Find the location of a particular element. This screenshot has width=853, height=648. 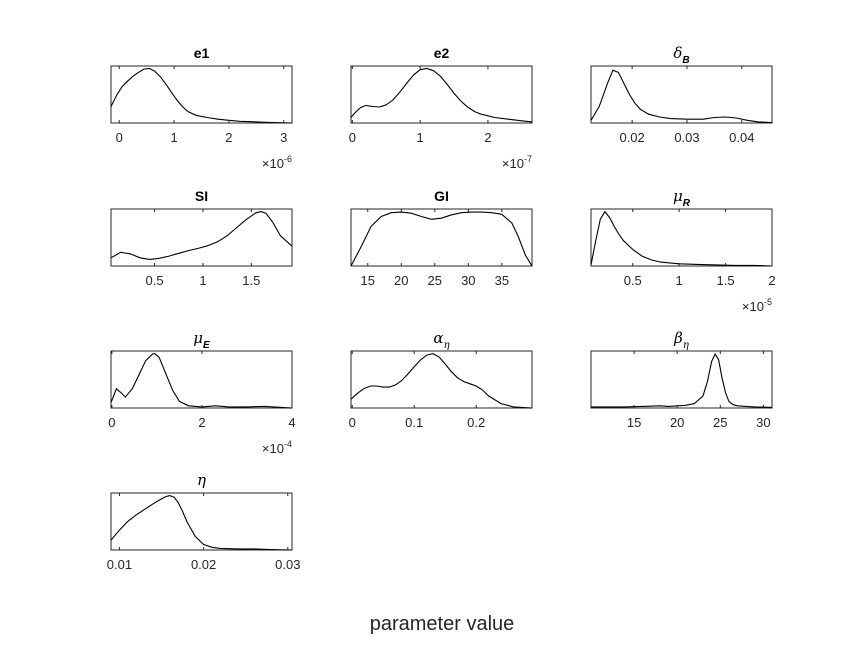

subplot-9: 15 20 25 30 βη is located at coordinates (681, 379).